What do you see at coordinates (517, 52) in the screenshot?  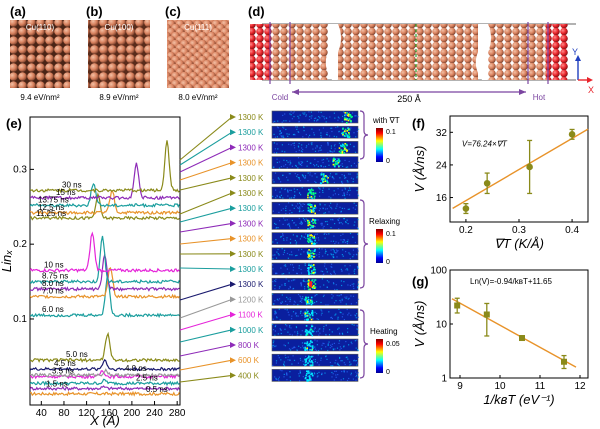 I see `slab-segment-right` at bounding box center [517, 52].